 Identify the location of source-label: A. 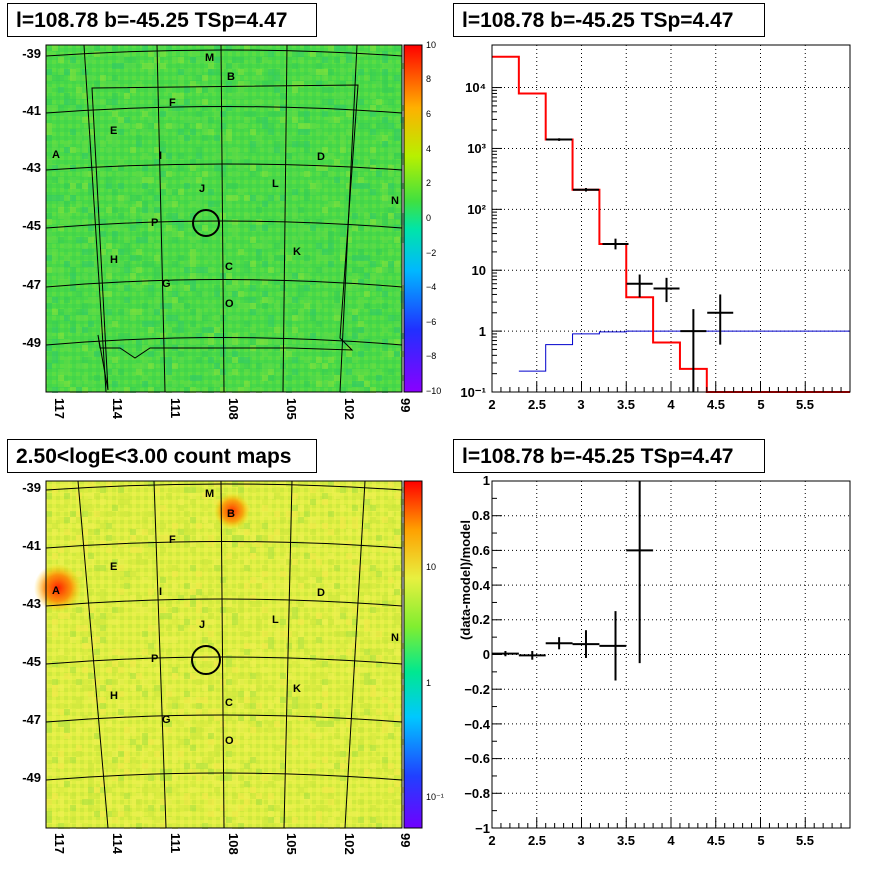
(56, 155).